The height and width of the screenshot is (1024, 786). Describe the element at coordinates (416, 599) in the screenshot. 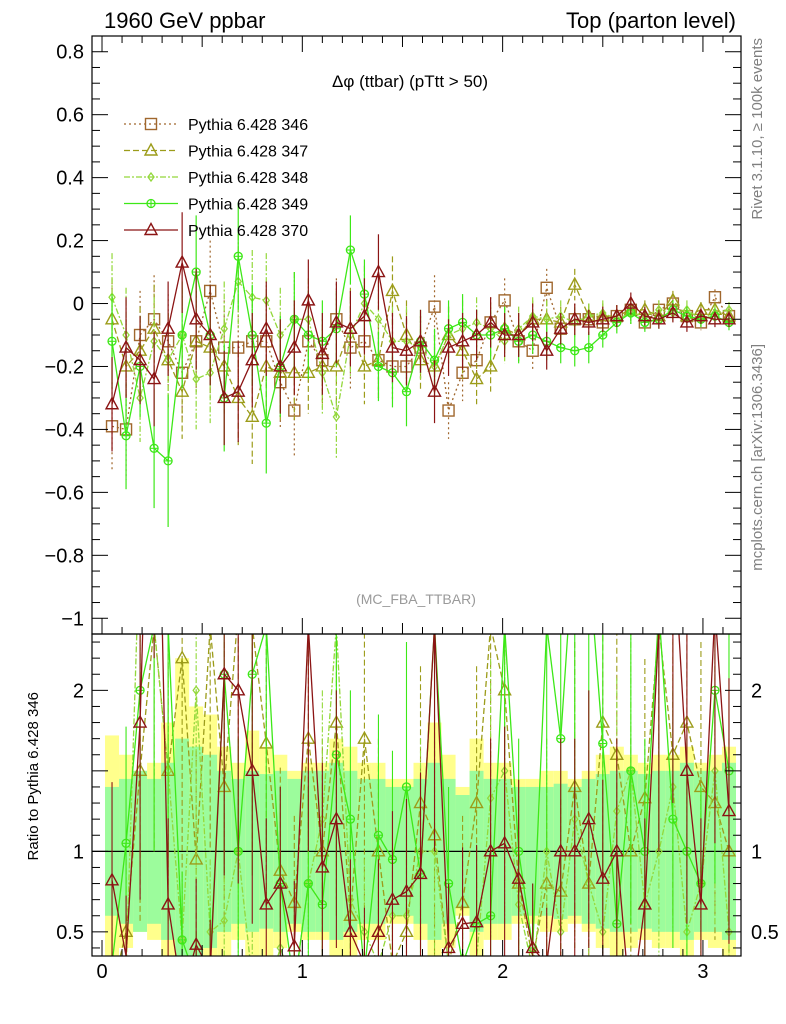

I see `watermark: (MC_FBA_TTBAR)` at that location.